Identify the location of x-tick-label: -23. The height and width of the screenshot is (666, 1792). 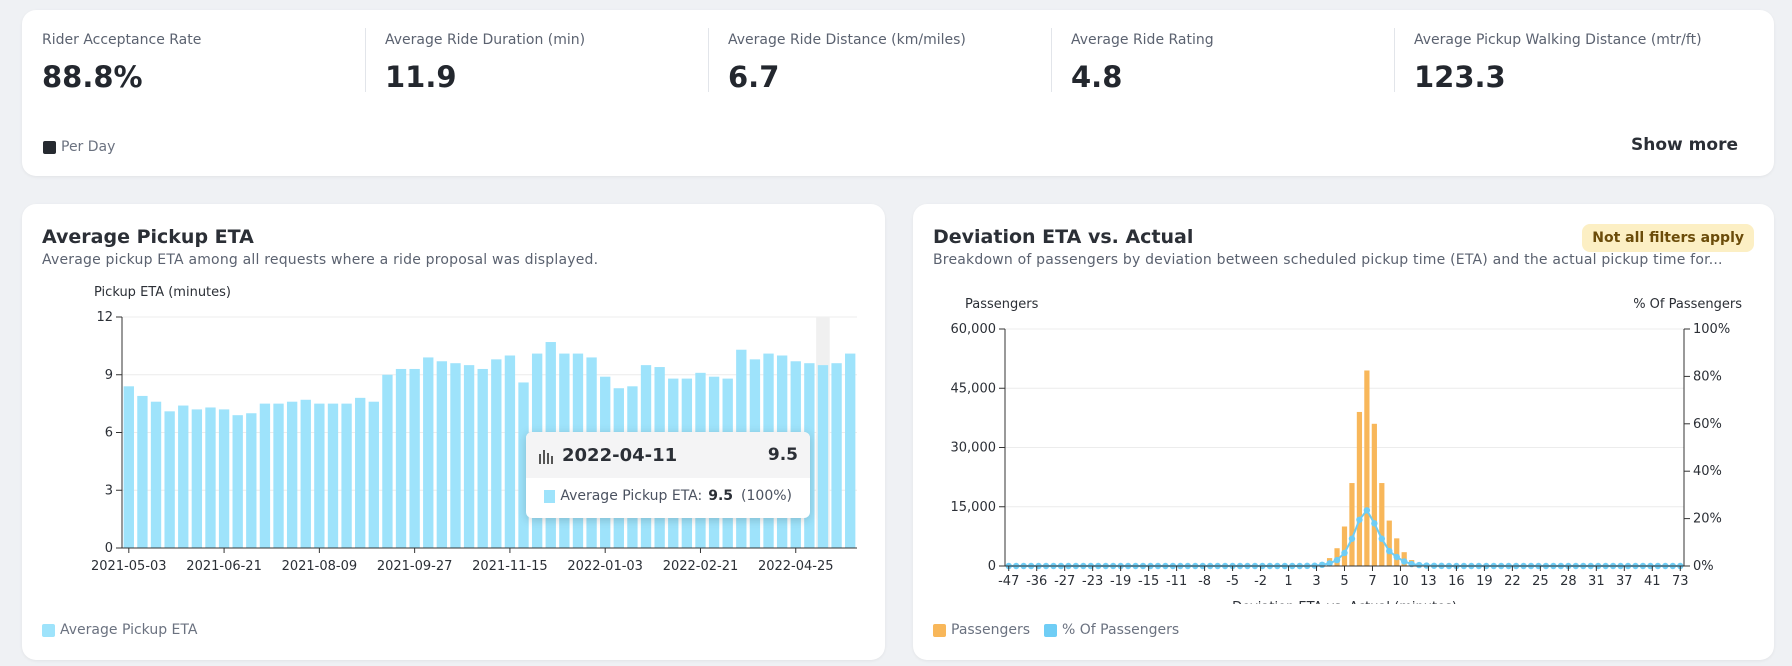
(1092, 581).